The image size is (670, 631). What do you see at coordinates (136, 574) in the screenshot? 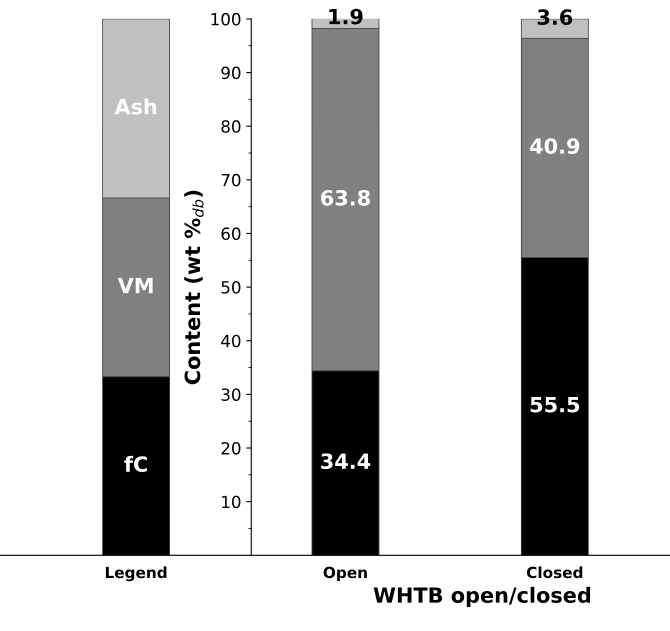
I see `x-tick-label: Legend` at bounding box center [136, 574].